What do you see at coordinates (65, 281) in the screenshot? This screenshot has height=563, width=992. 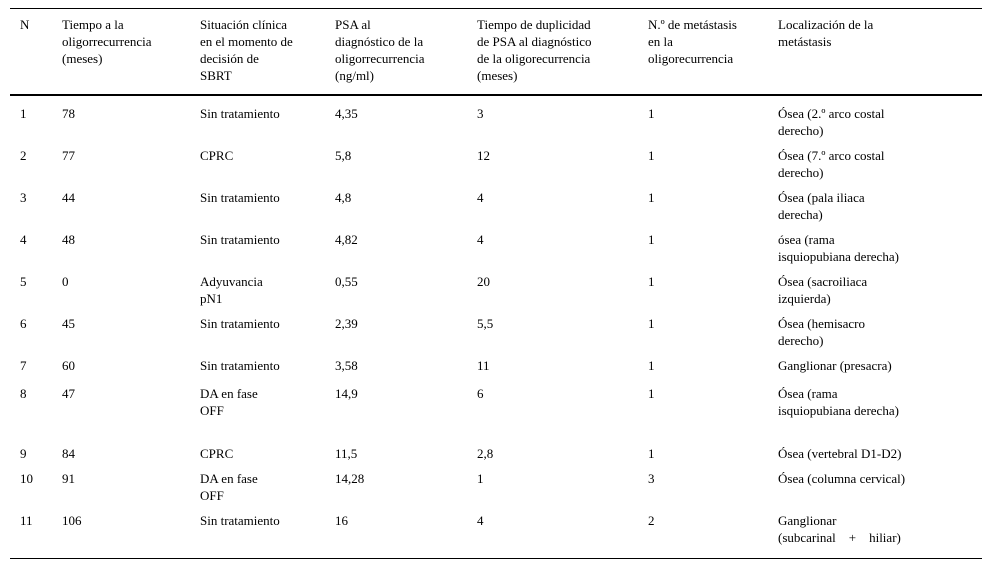 I see `table-cell: 0` at bounding box center [65, 281].